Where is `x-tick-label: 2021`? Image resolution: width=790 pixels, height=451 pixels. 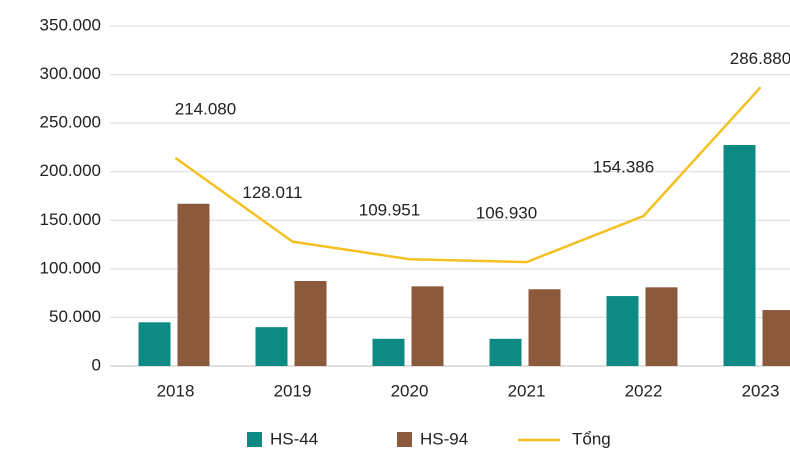 x-tick-label: 2021 is located at coordinates (527, 390).